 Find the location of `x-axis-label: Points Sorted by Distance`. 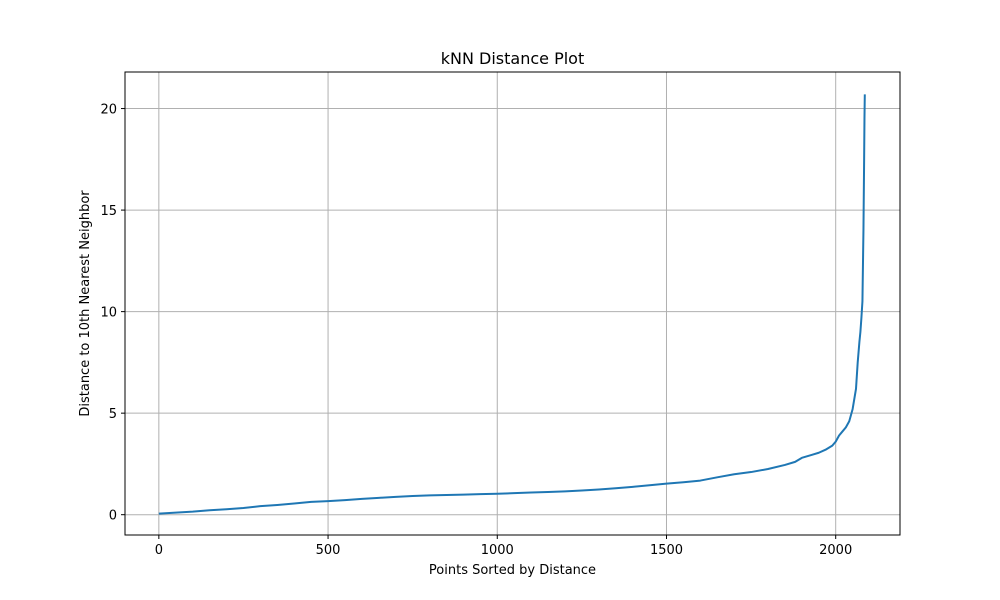

x-axis-label: Points Sorted by Distance is located at coordinates (512, 570).